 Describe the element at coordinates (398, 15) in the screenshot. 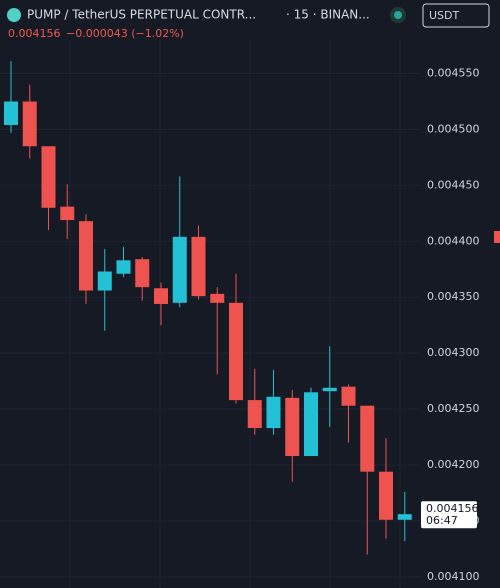

I see `status-dot` at that location.